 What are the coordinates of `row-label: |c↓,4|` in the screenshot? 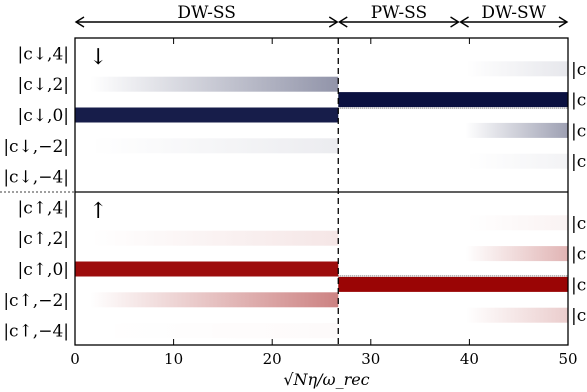 It's located at (43, 54).